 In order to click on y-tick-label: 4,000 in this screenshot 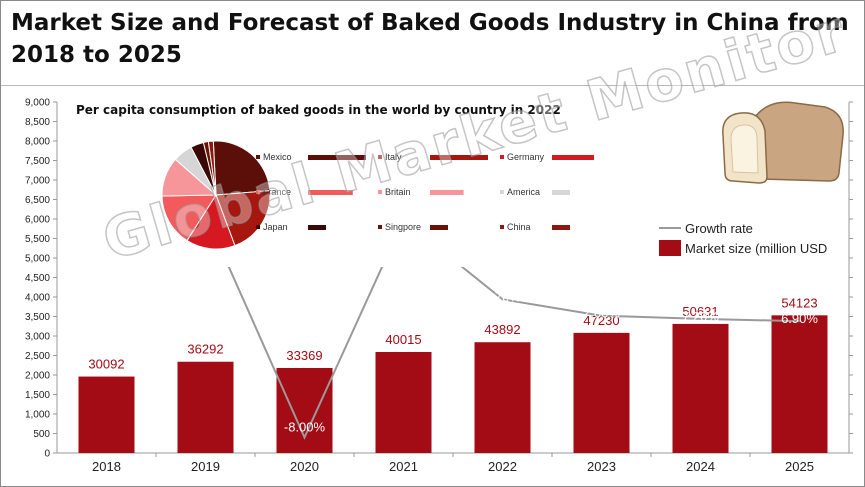, I will do `click(37, 298)`.